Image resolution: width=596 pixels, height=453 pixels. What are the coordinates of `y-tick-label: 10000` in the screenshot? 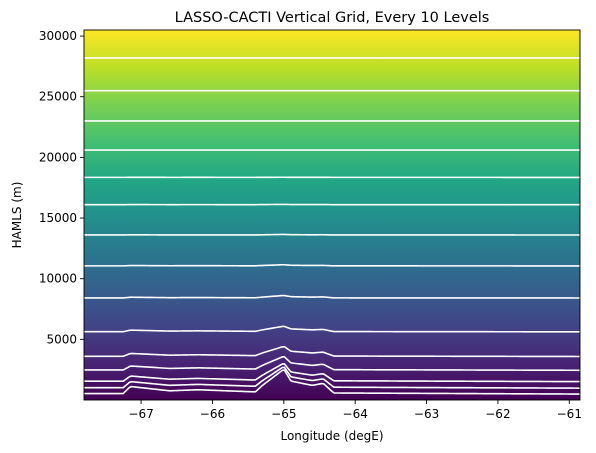 It's located at (58, 279).